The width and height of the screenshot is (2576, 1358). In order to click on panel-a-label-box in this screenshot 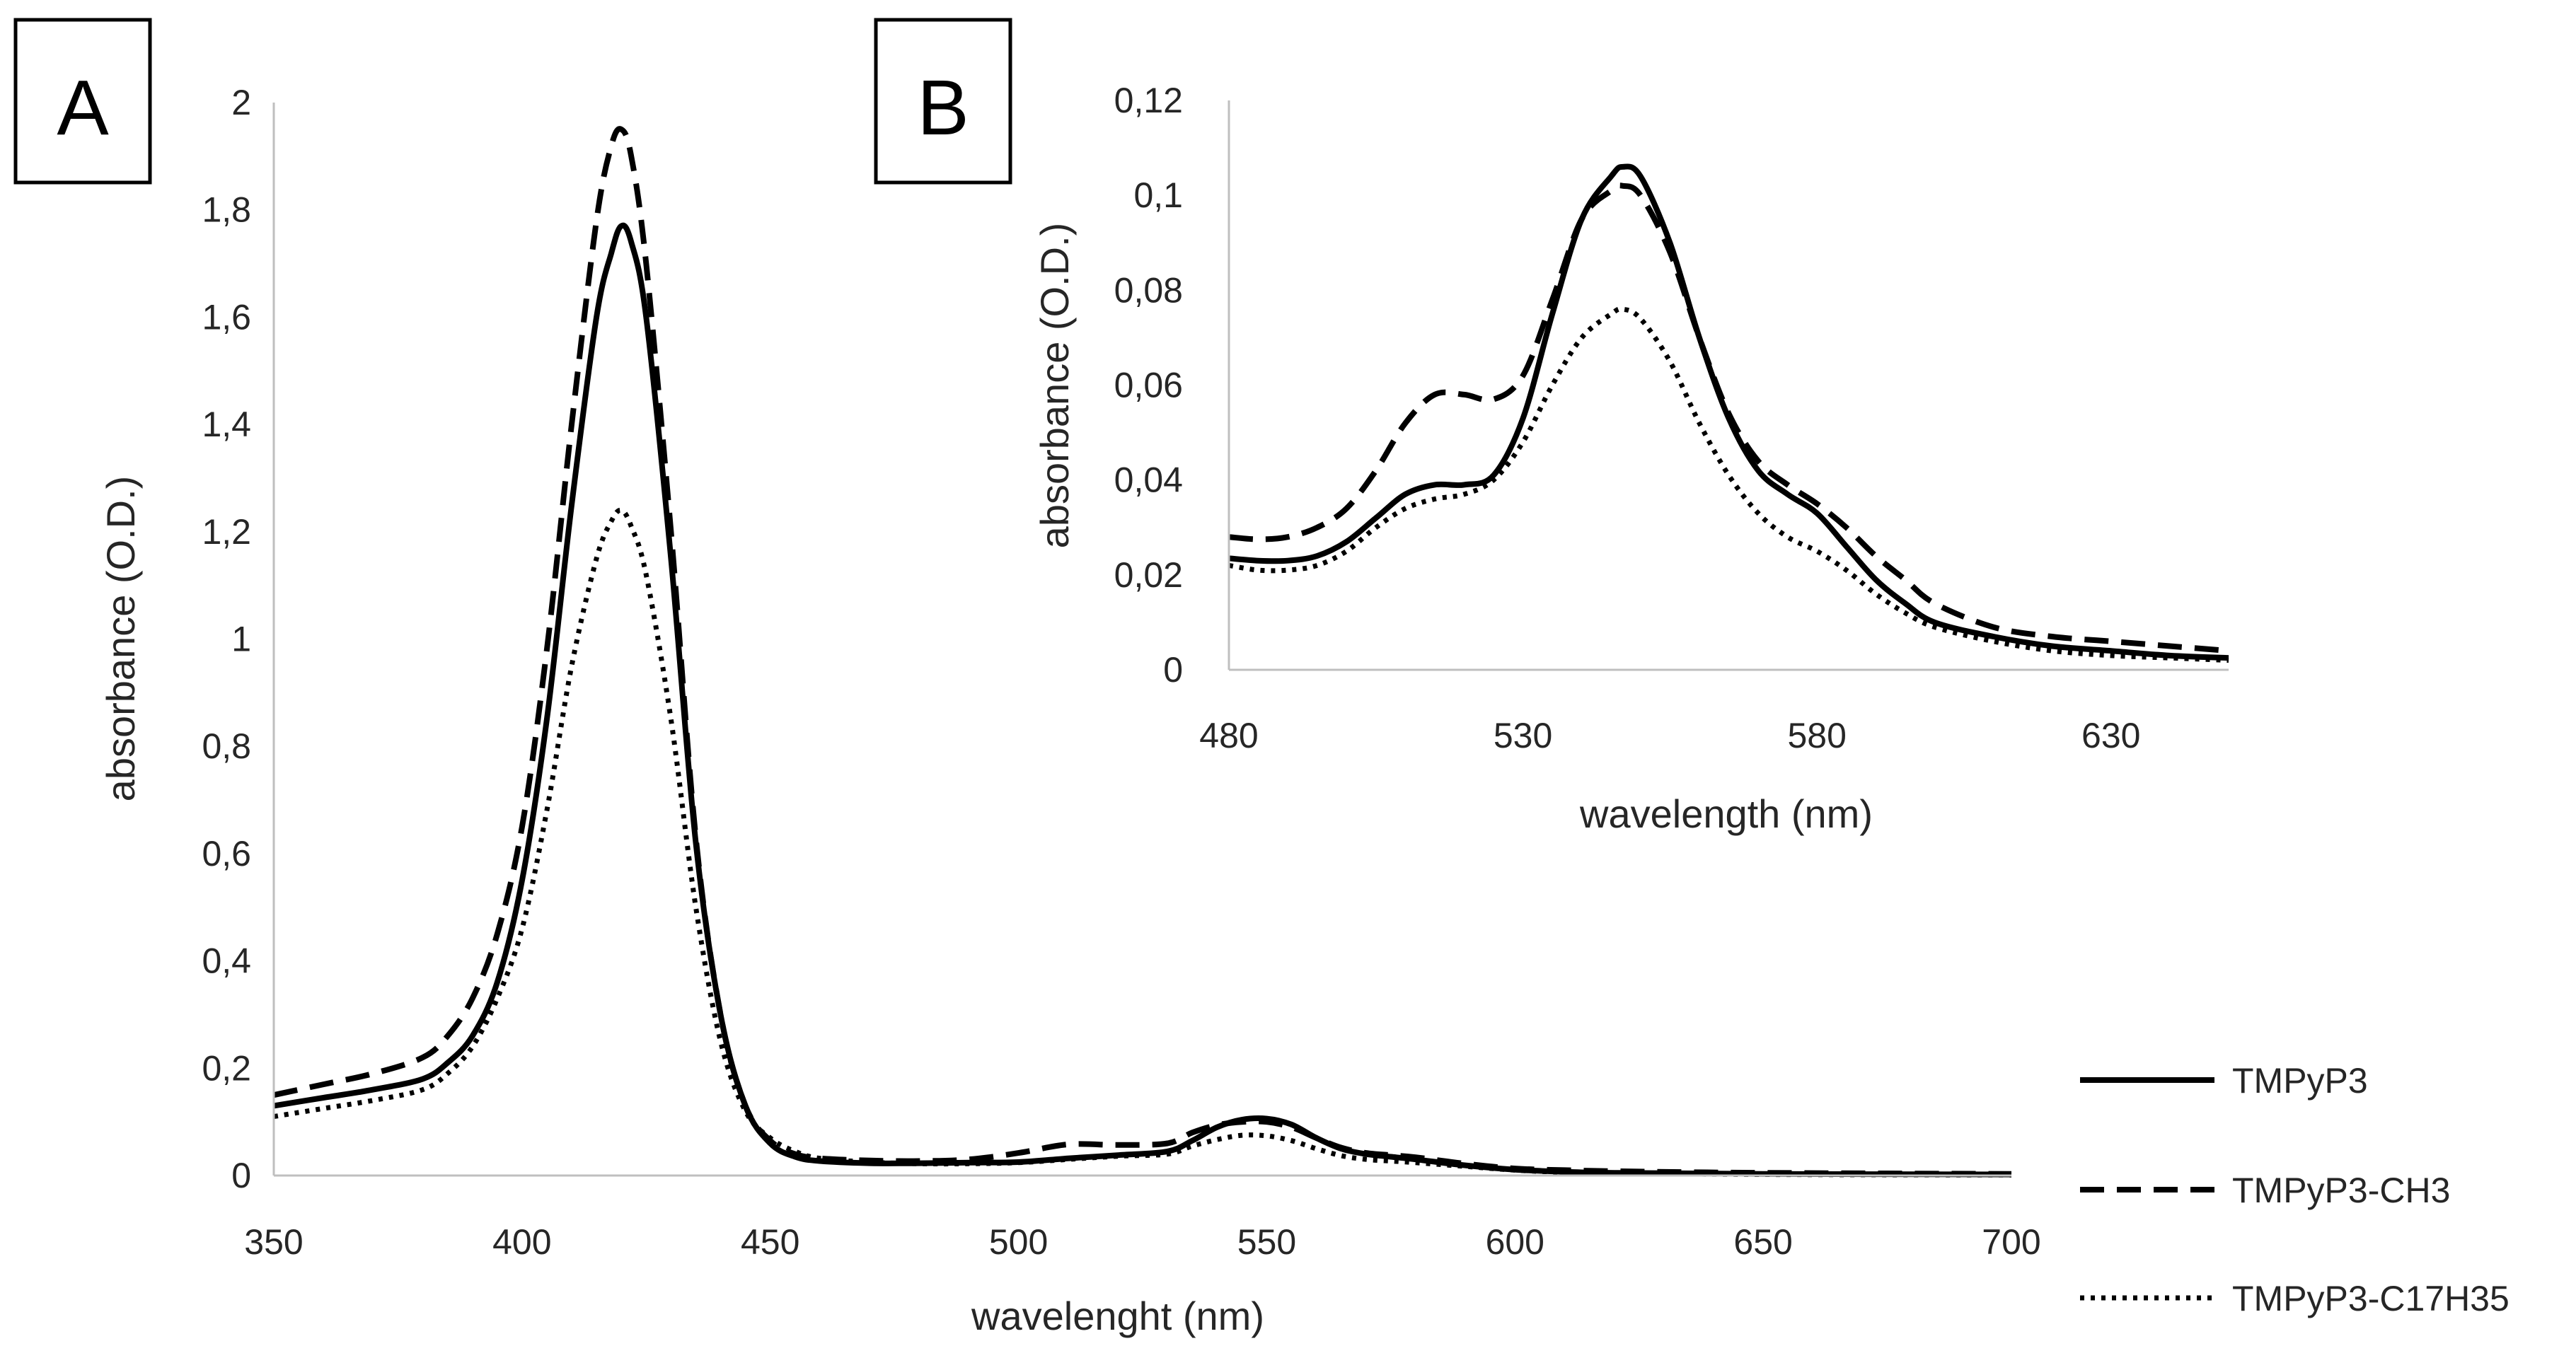, I will do `click(82, 101)`.